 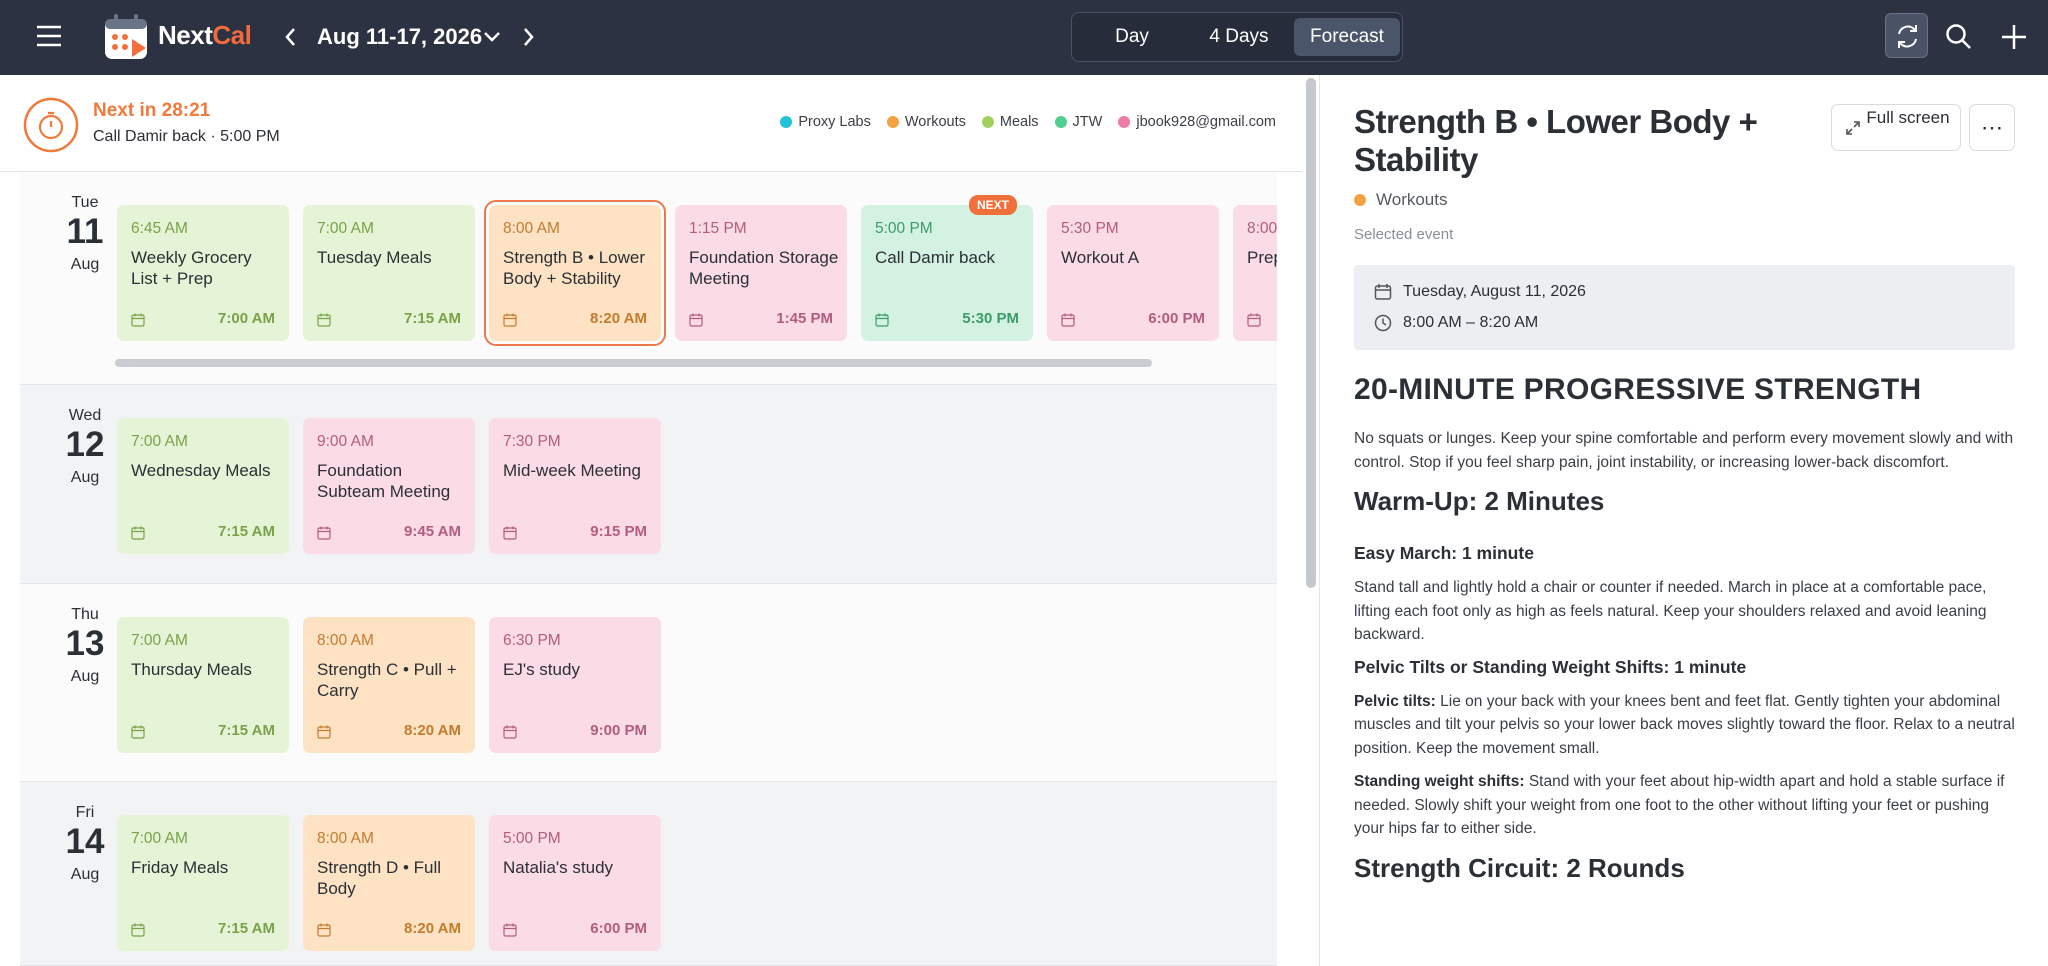 What do you see at coordinates (85, 812) in the screenshot?
I see `weekday: Fri` at bounding box center [85, 812].